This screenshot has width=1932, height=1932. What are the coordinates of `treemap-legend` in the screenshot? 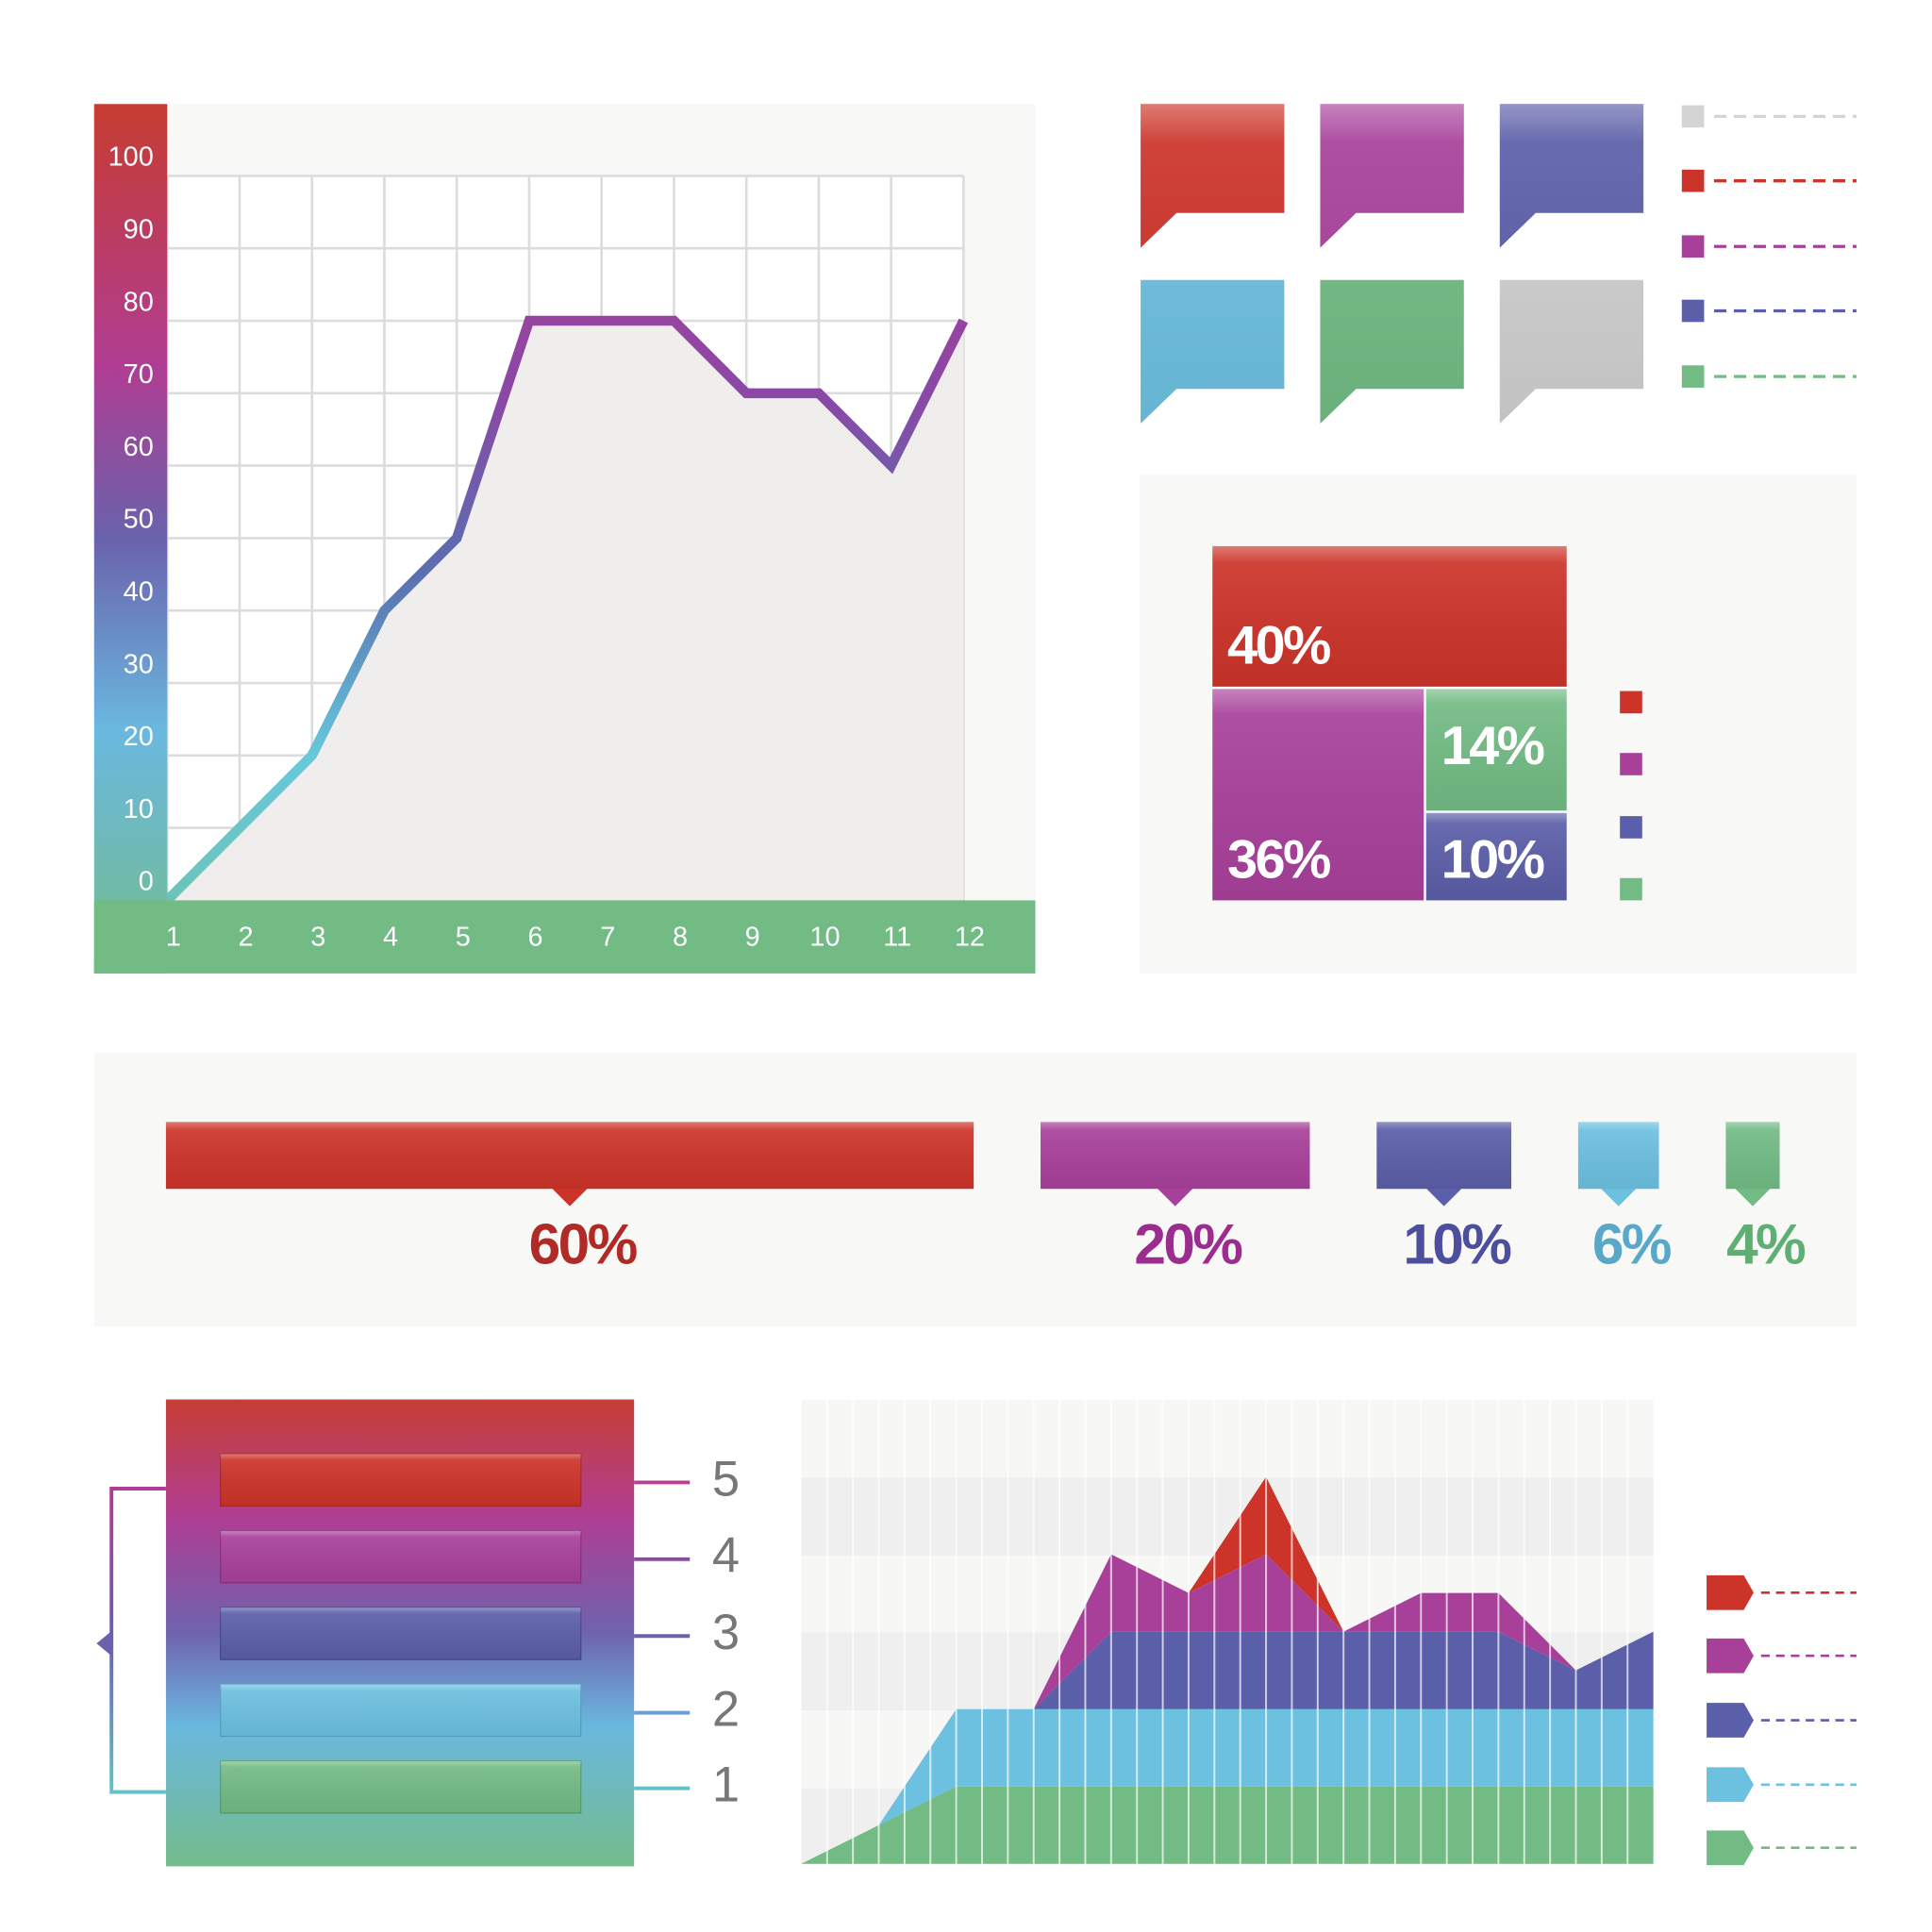 It's located at (1631, 796).